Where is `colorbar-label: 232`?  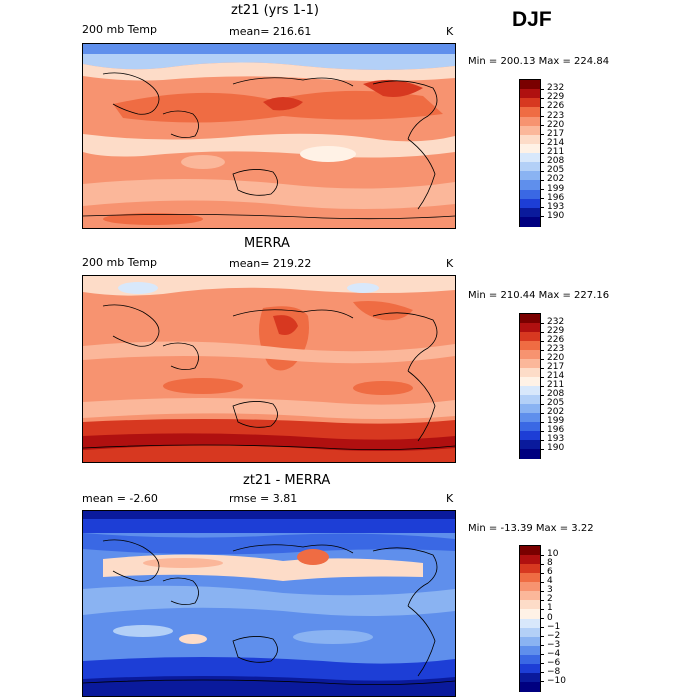
colorbar-label: 232 is located at coordinates (556, 322).